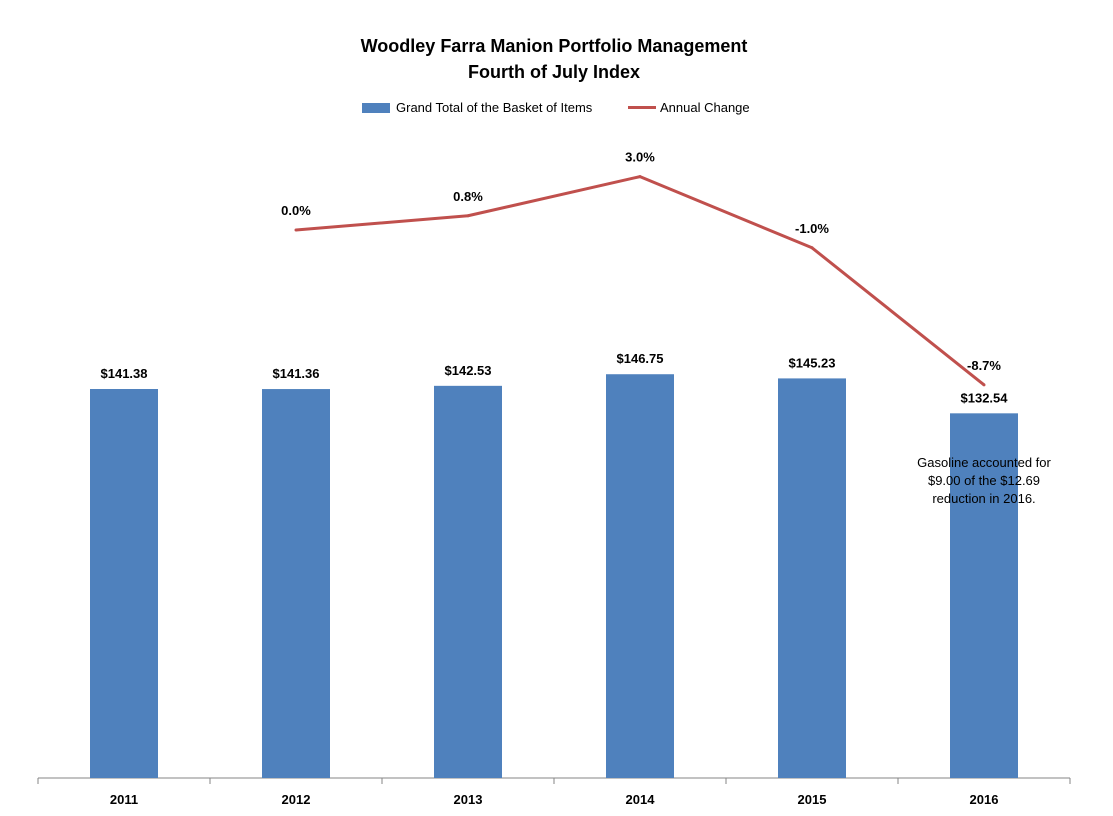 The image size is (1113, 816). I want to click on legend-item-bar: Grand Total of the Basket of Items, so click(477, 107).